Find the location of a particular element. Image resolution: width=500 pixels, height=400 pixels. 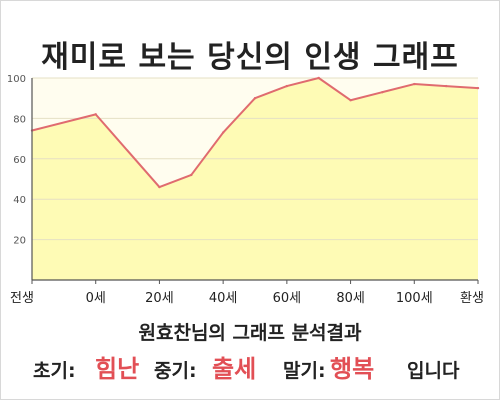

y-tick-label: 100 is located at coordinates (16, 79).